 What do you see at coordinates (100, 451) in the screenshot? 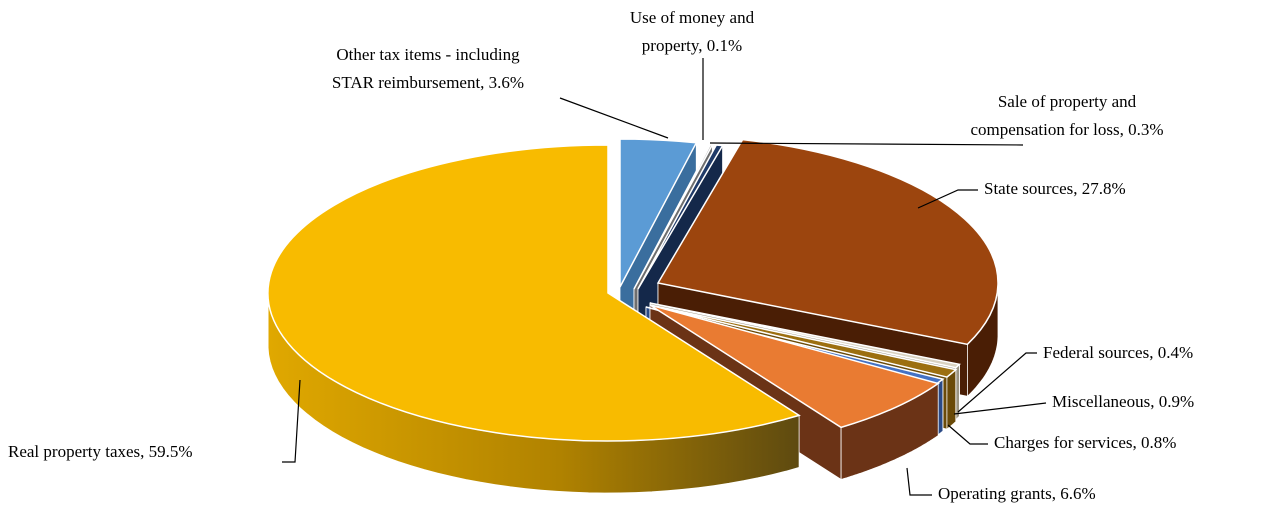
I see `slice-label: Real property taxes, 59.5%` at bounding box center [100, 451].